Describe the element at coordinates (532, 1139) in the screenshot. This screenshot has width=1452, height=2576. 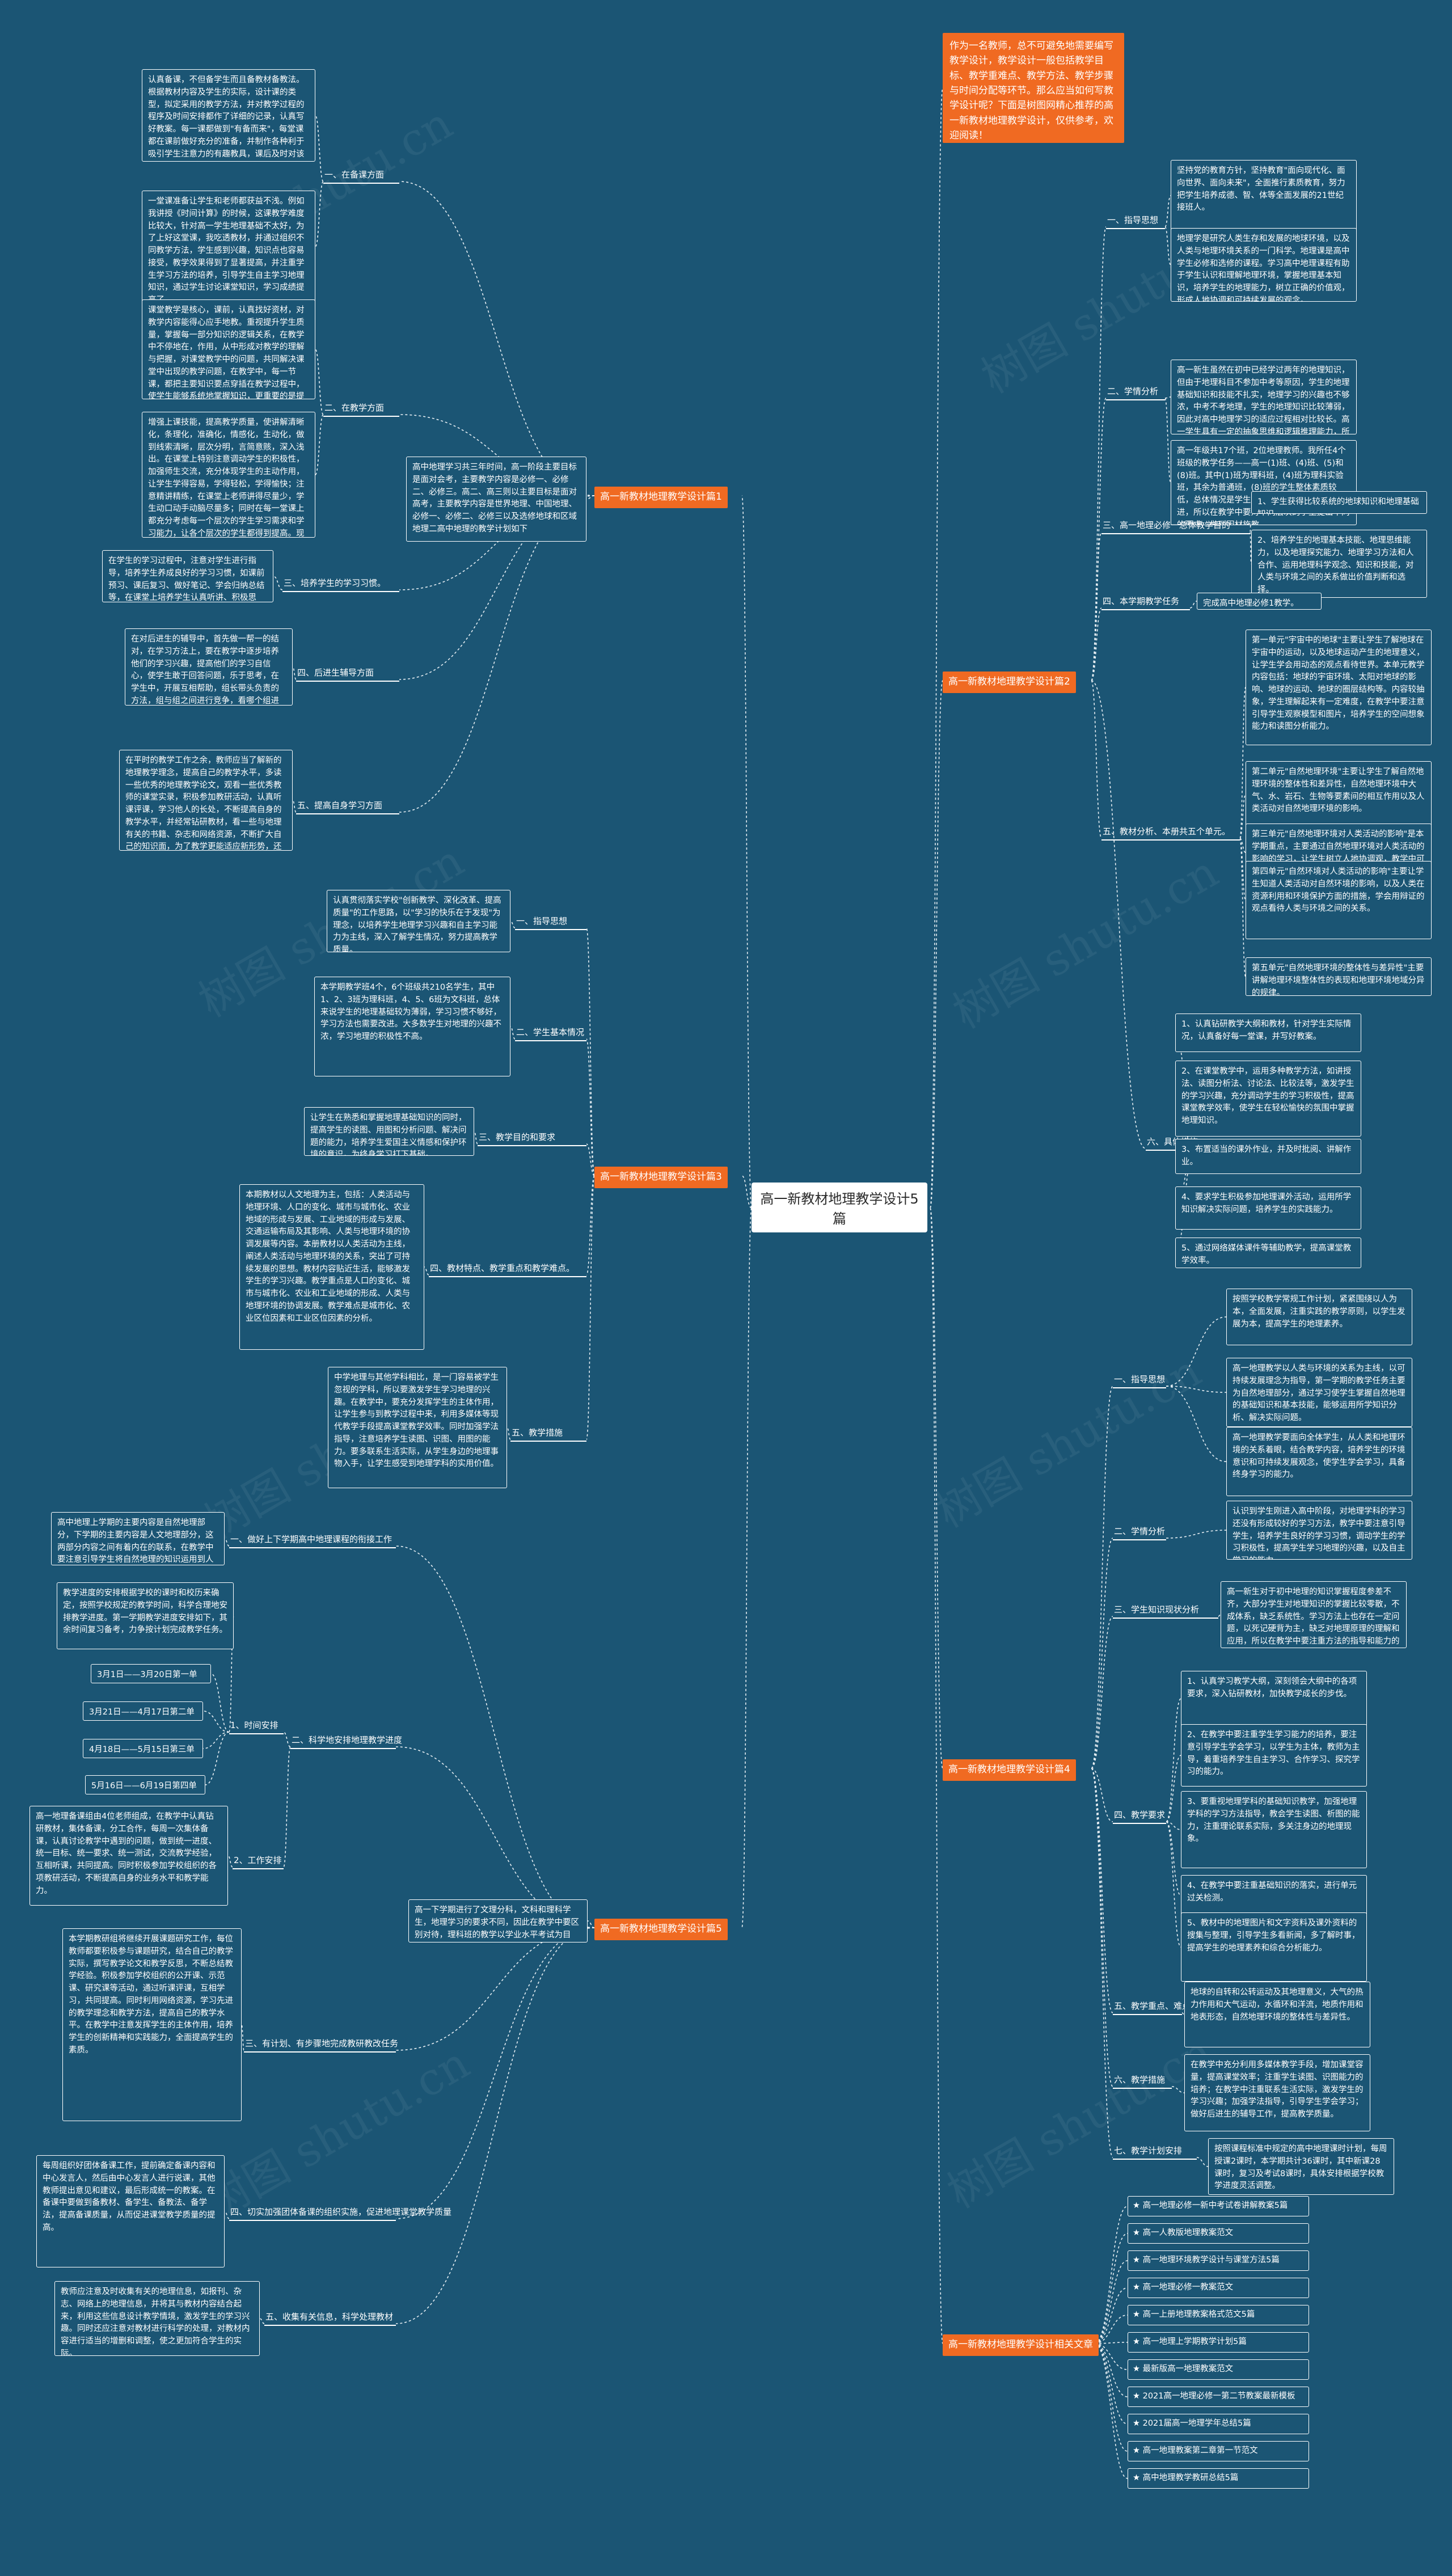
I see `b3-c3-label: 三、教学目的和要求` at that location.